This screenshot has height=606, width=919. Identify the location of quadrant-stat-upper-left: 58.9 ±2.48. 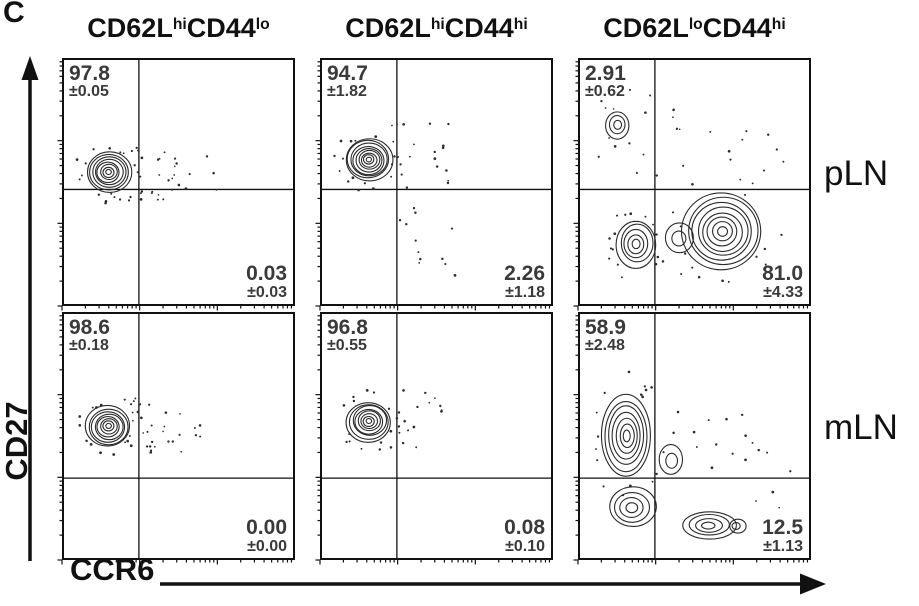
(605, 336).